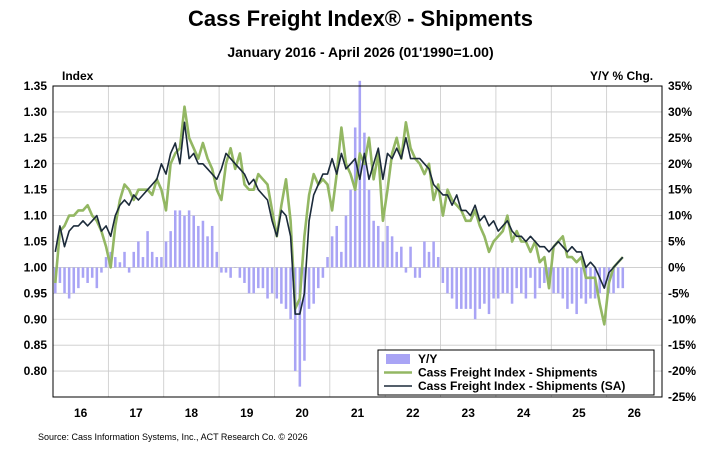 The height and width of the screenshot is (454, 721). Describe the element at coordinates (682, 371) in the screenshot. I see `right-tick-label: -20%` at that location.